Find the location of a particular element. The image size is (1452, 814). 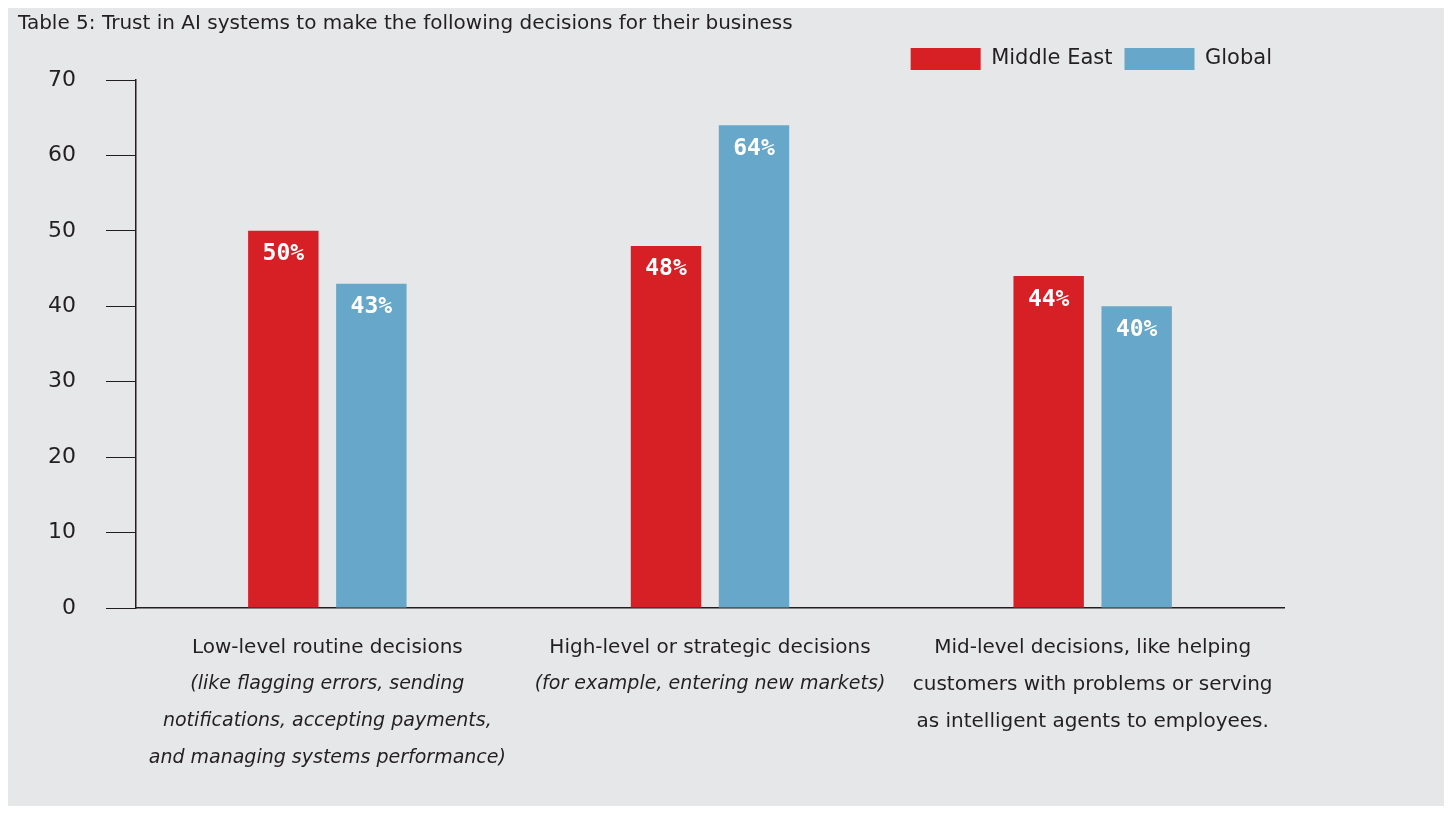

data-label: 40% is located at coordinates (1136, 327).